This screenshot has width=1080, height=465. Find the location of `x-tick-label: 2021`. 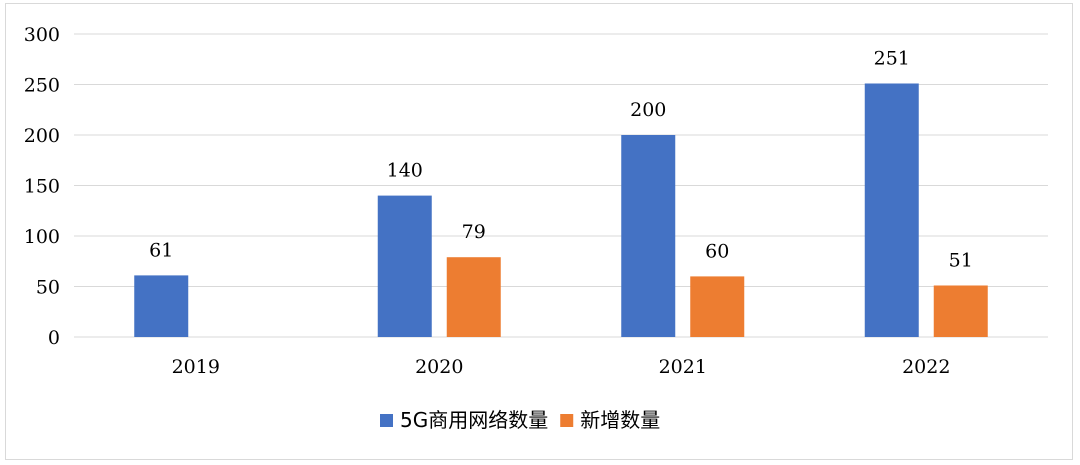

x-tick-label: 2021 is located at coordinates (683, 367).